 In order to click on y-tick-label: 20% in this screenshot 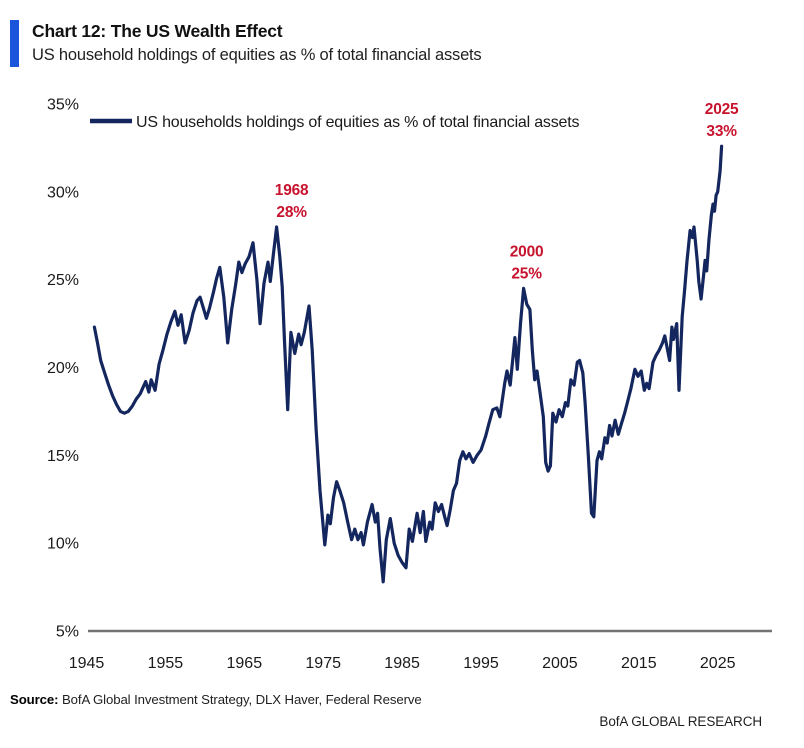, I will do `click(63, 368)`.